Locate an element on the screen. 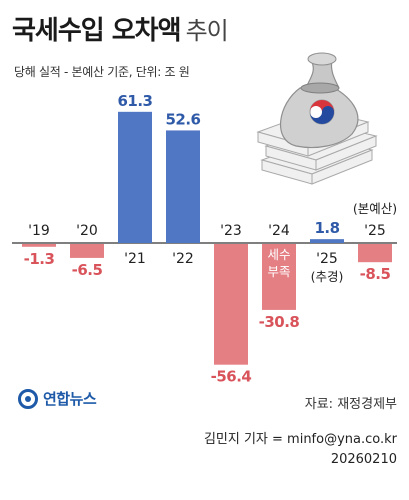 Image resolution: width=409 pixels, height=500 pixels. shortfall-annotation-1: 부족 is located at coordinates (278, 271).